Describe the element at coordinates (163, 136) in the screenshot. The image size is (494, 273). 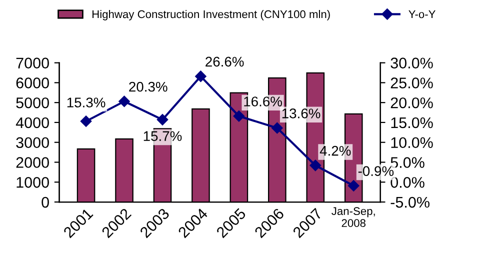
I see `data-label: 15.7%` at that location.